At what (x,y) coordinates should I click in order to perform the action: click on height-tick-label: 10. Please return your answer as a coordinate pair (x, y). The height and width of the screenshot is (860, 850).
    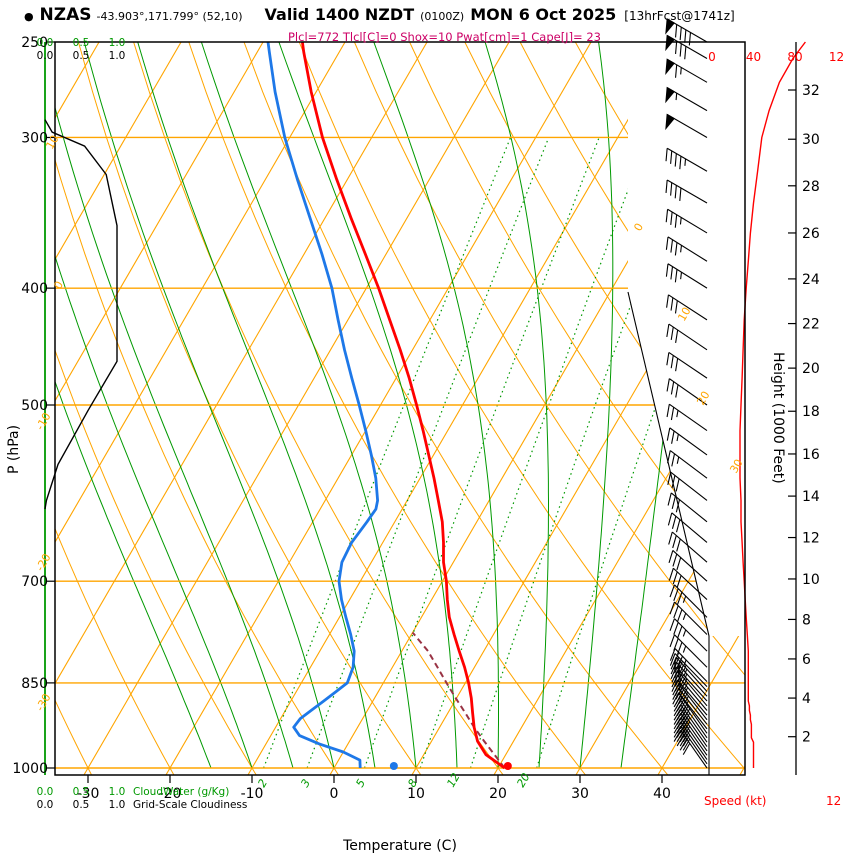
    Looking at the image, I should click on (811, 580).